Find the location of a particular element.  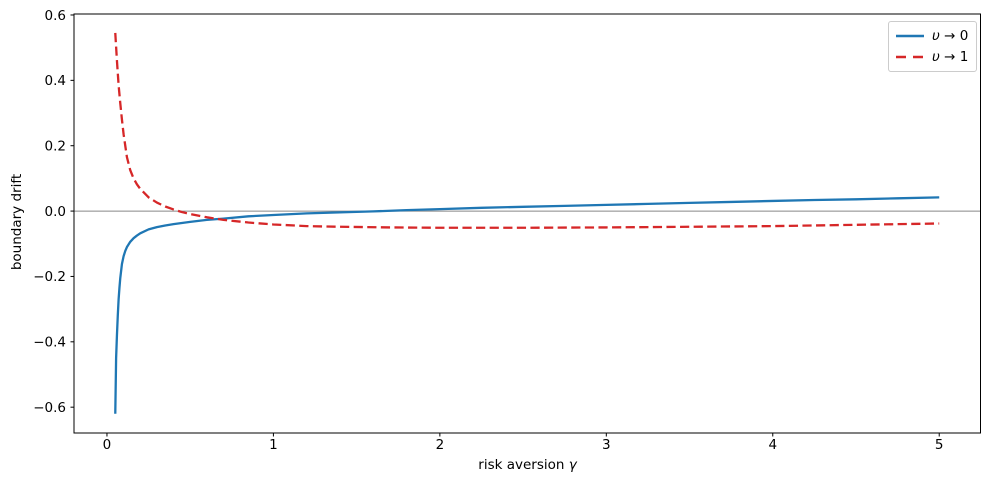

y-tick-label: 0.6 is located at coordinates (55, 16).